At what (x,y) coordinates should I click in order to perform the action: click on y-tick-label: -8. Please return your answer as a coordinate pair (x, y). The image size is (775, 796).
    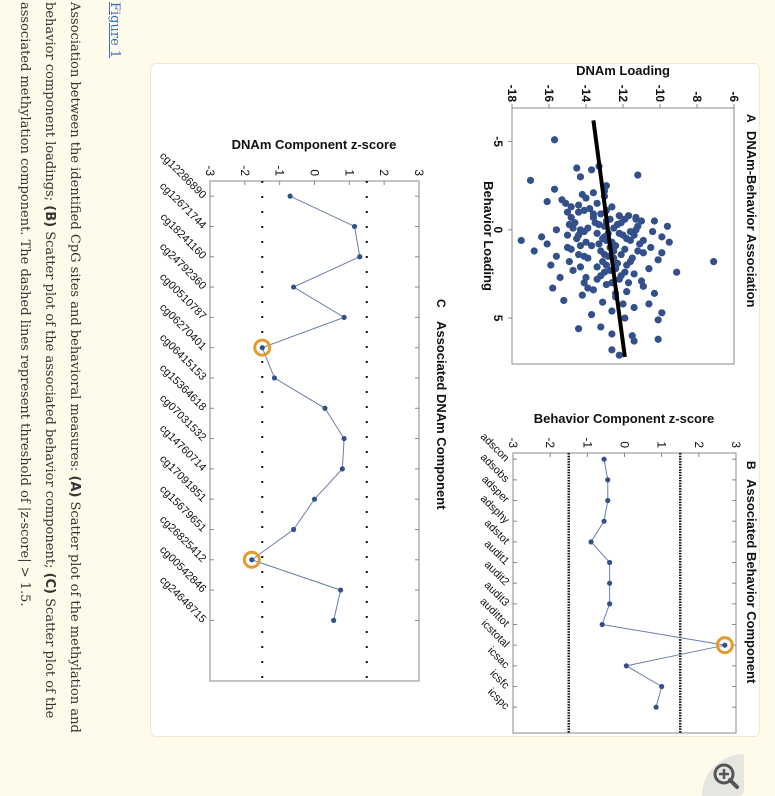
    Looking at the image, I should click on (697, 96).